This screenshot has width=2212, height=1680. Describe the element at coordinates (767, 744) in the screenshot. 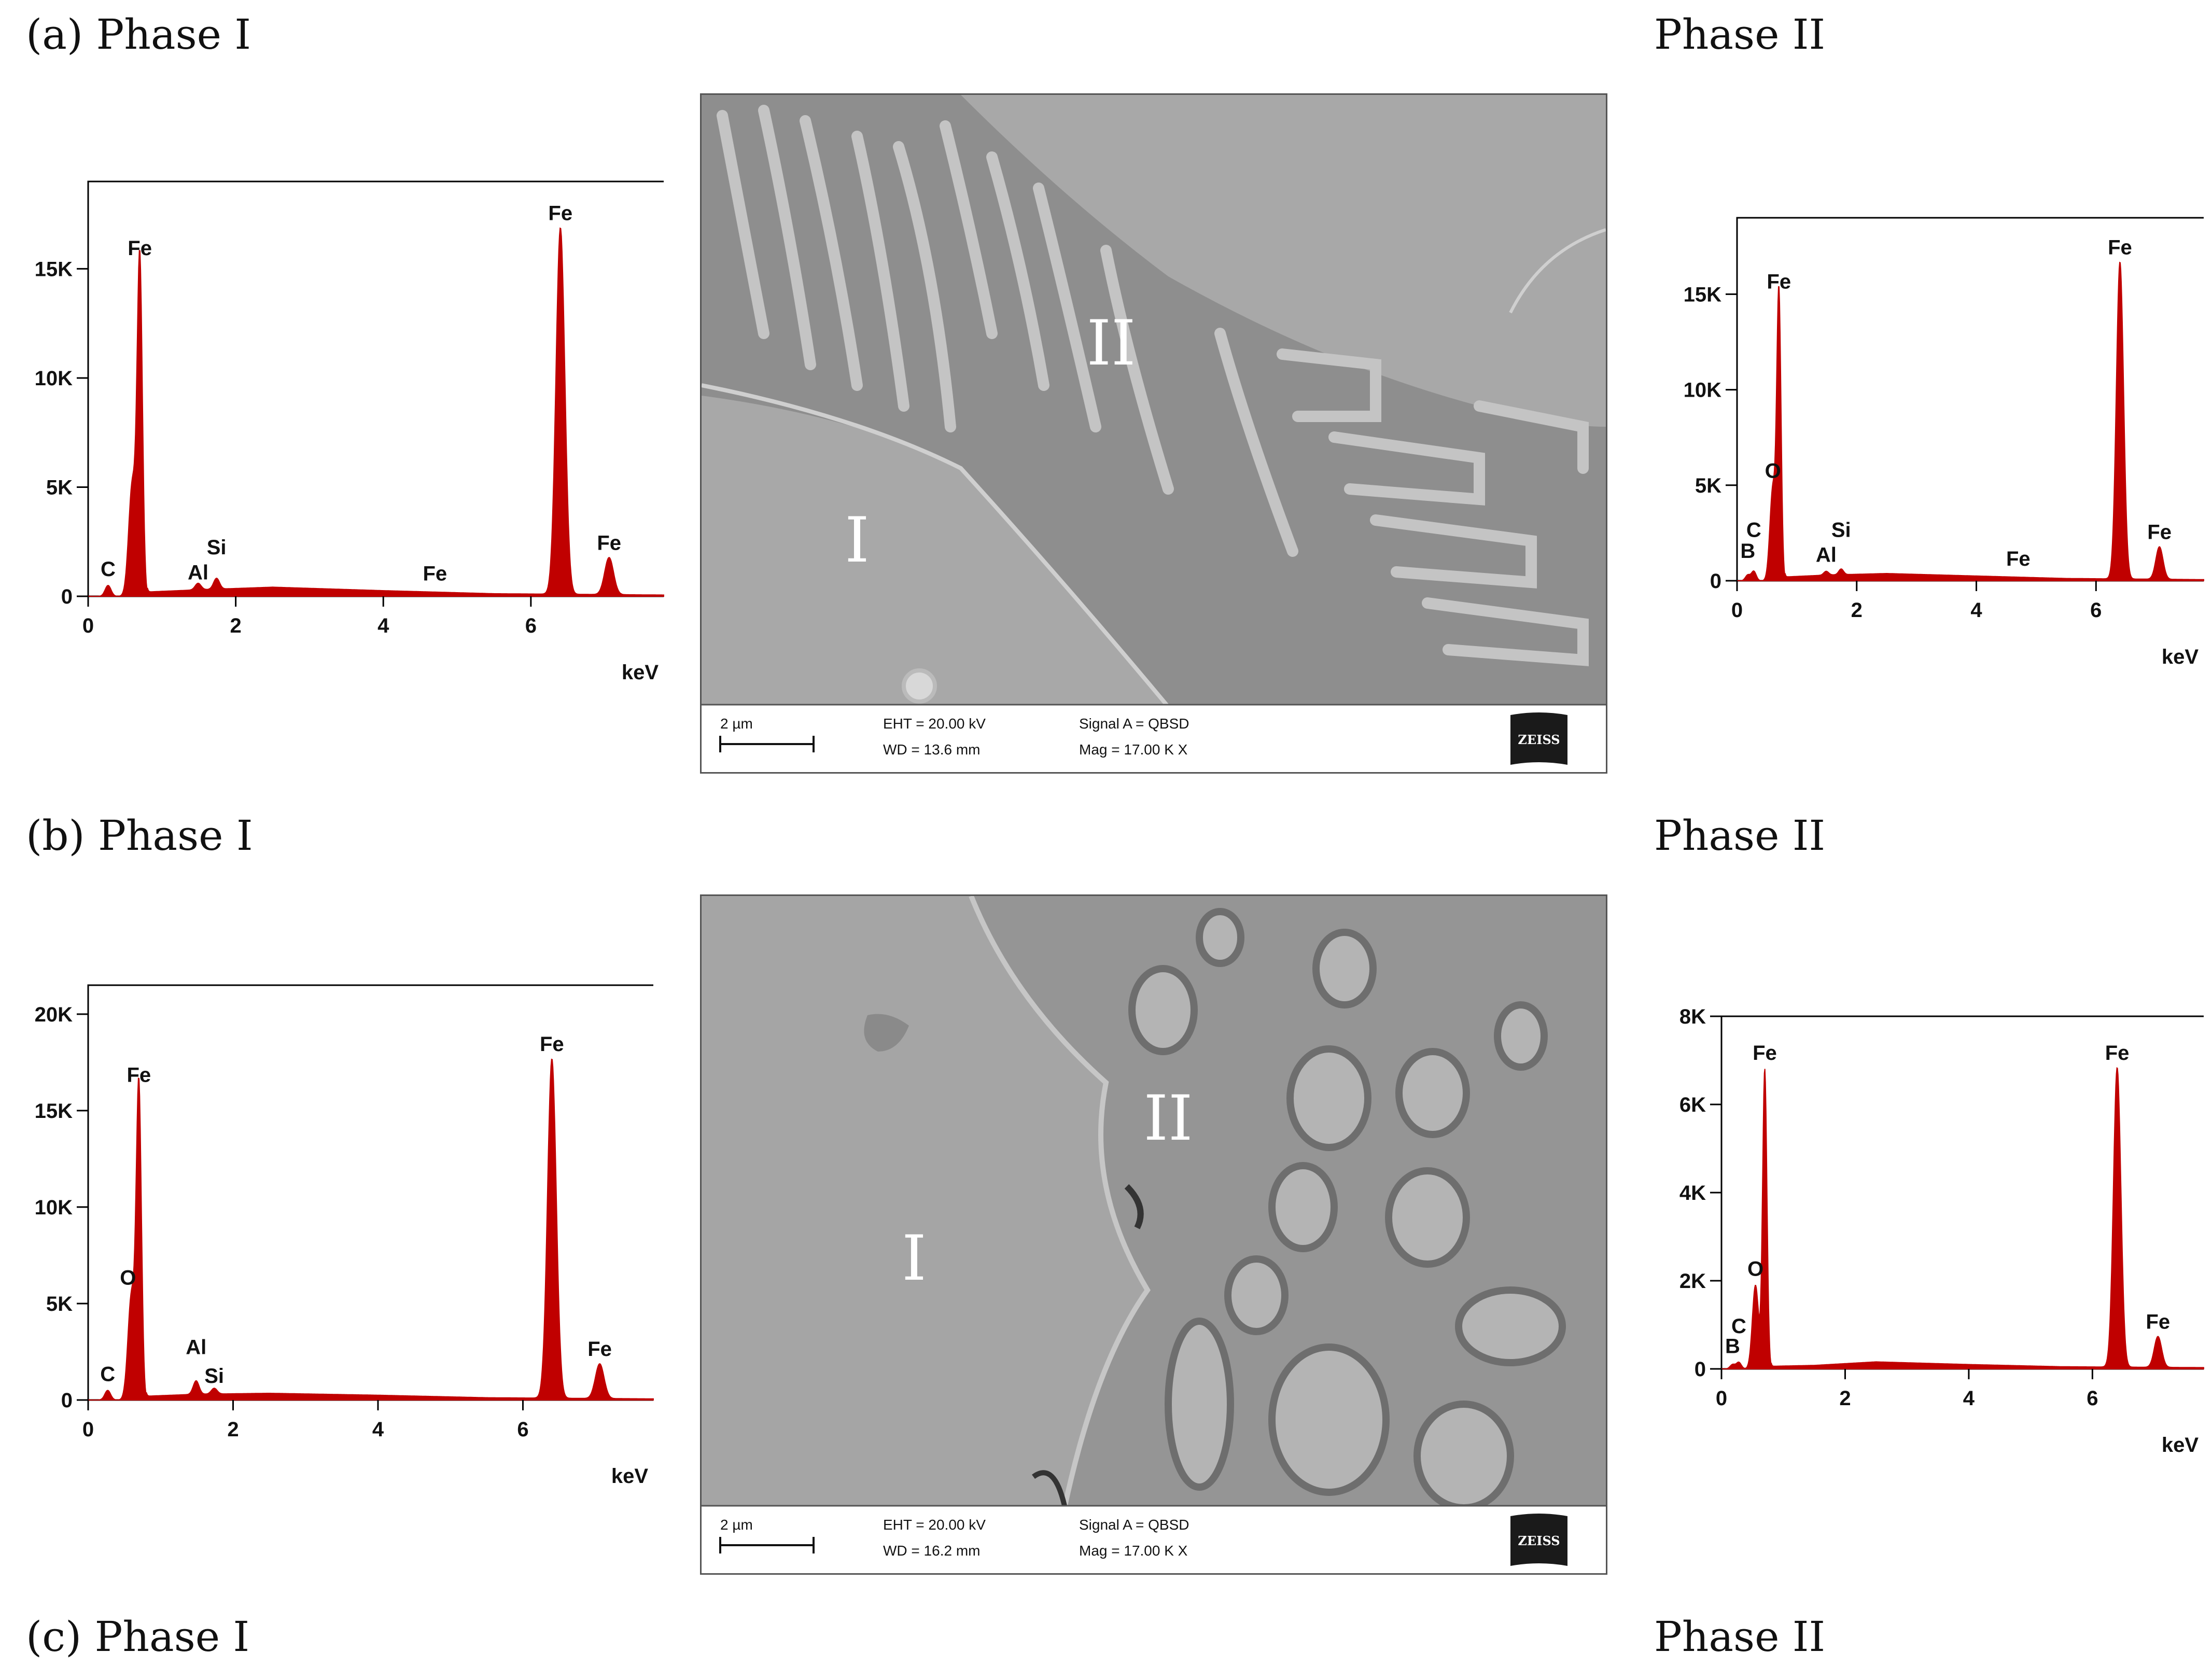

I see `sem-scalebar-a` at that location.